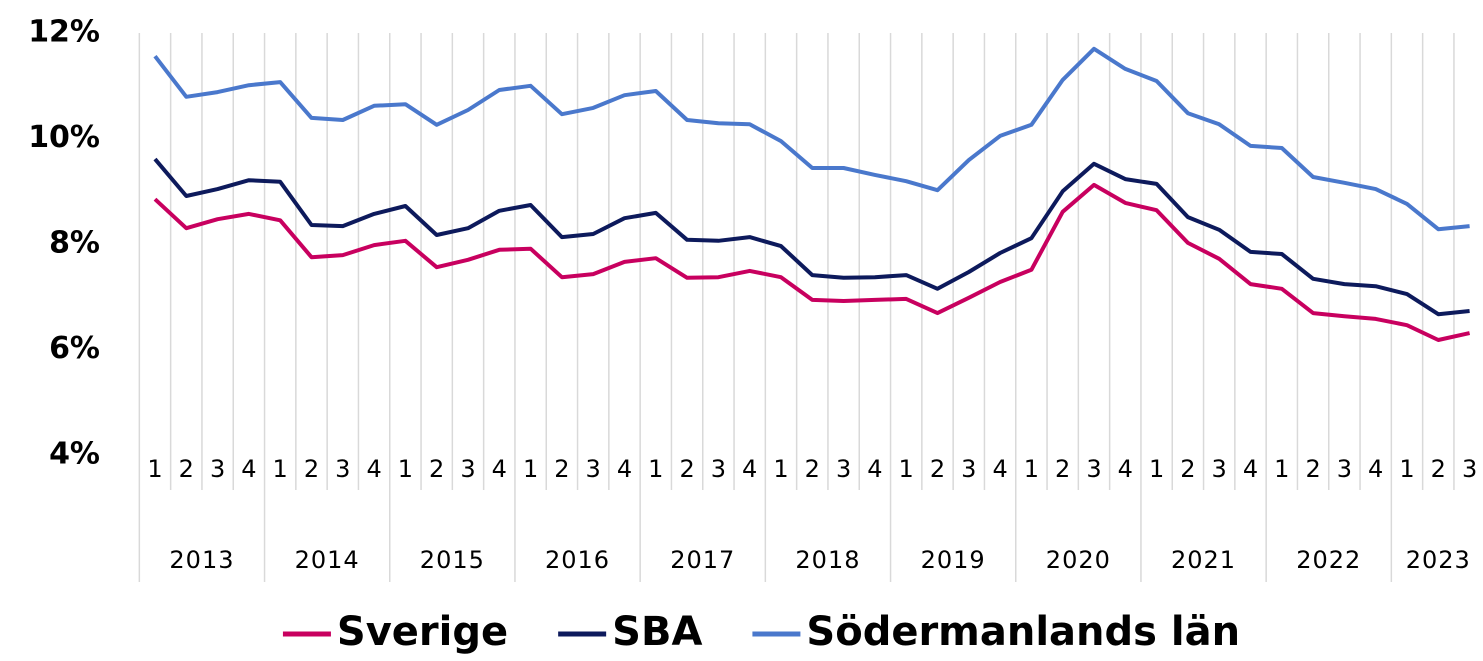 Image resolution: width=1483 pixels, height=661 pixels. I want to click on x-group-label: 2013, so click(201, 560).